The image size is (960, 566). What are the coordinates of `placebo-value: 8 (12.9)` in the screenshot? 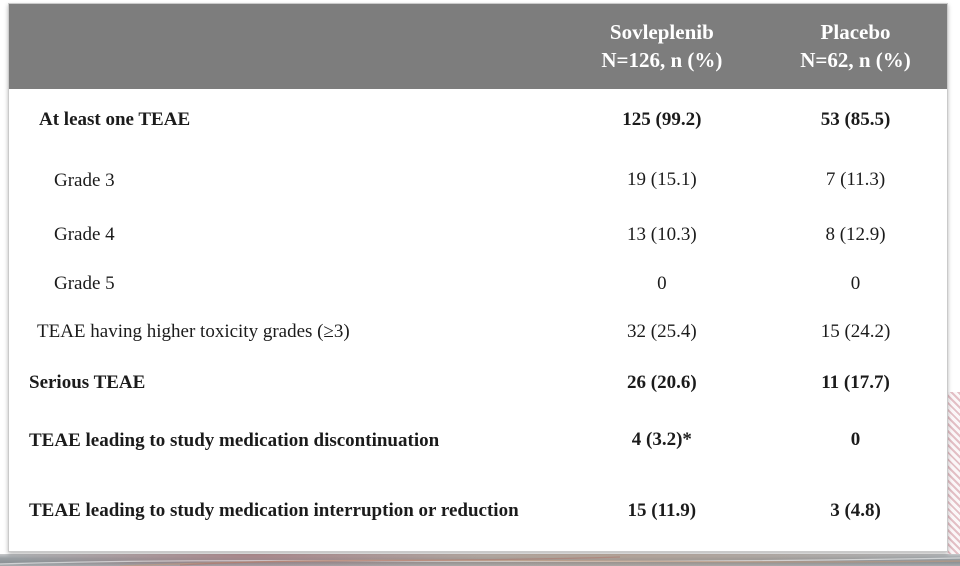 It's located at (855, 234).